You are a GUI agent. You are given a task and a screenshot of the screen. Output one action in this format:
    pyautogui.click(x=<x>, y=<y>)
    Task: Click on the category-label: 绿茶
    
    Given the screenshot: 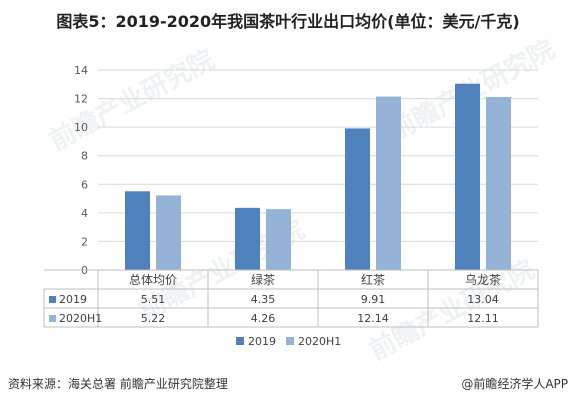 What is the action you would take?
    pyautogui.click(x=263, y=279)
    